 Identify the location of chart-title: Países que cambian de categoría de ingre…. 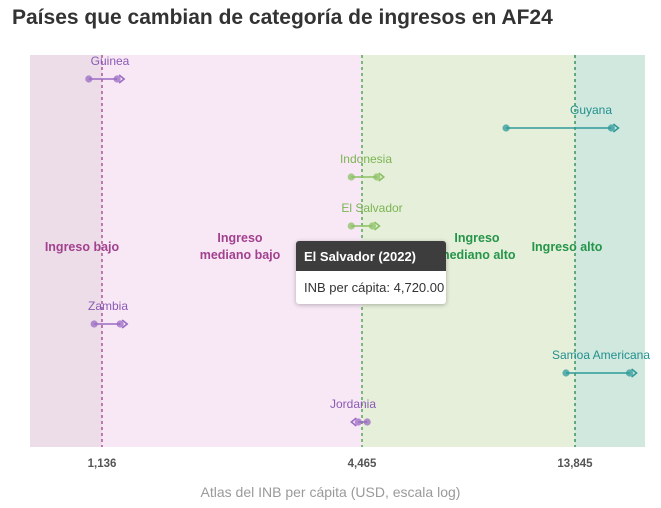
(282, 17).